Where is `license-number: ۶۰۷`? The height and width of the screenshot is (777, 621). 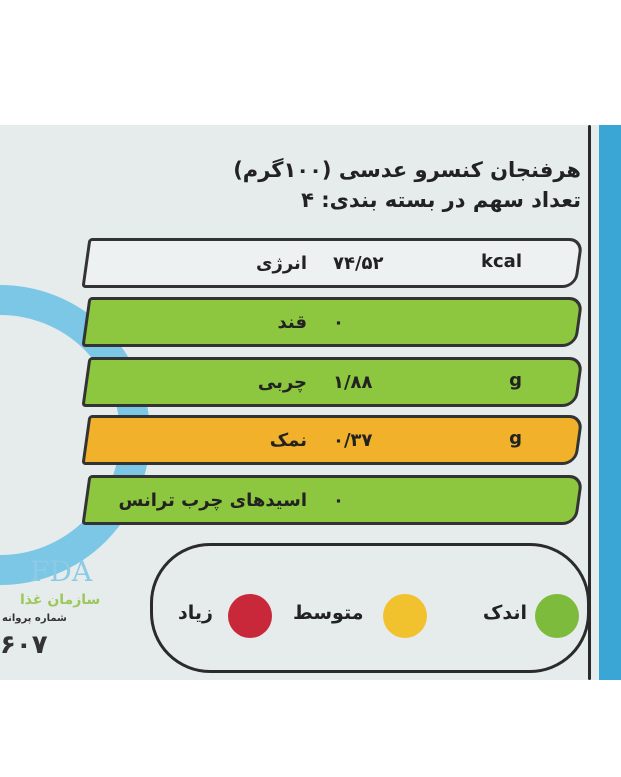 license-number: ۶۰۷ is located at coordinates (24, 645).